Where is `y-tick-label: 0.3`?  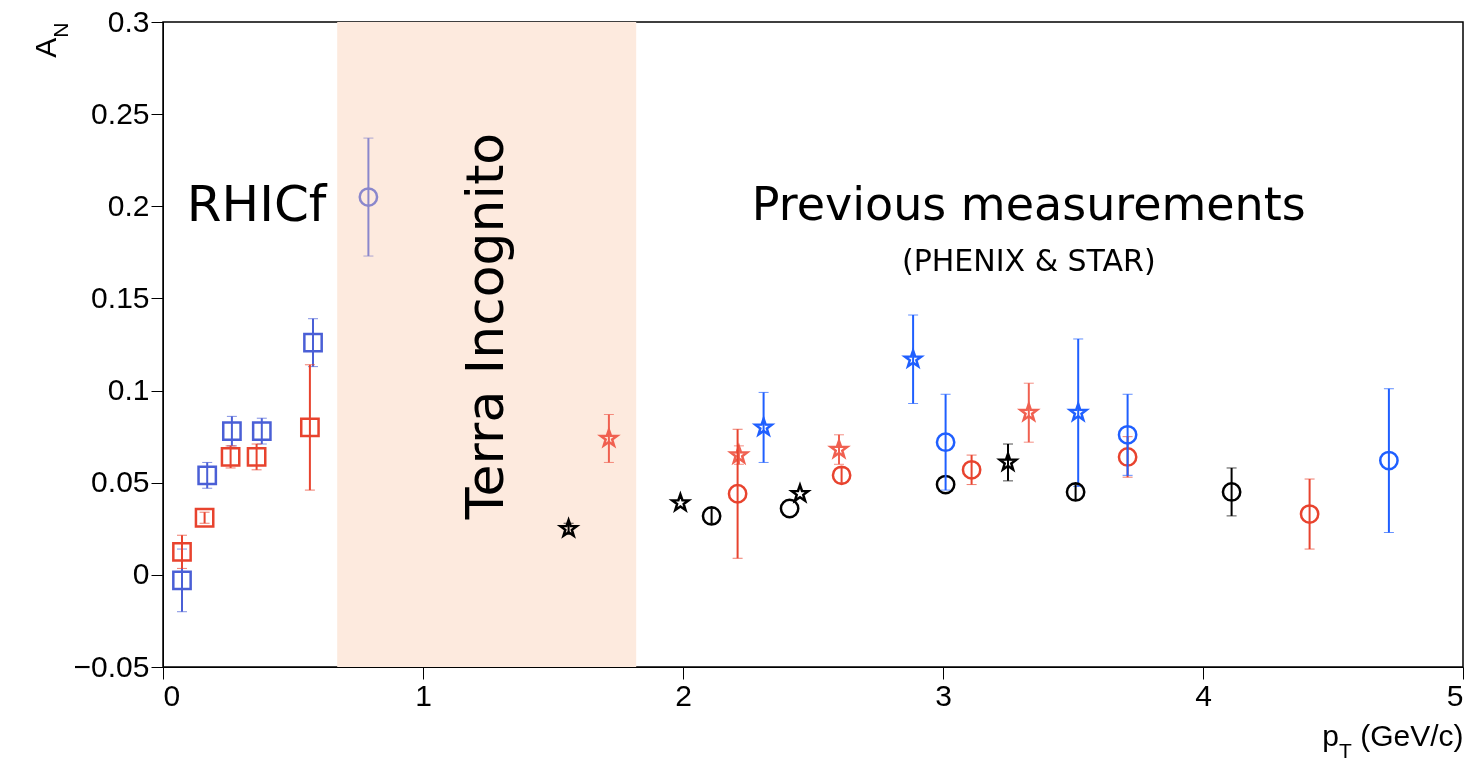 y-tick-label: 0.3 is located at coordinates (128, 21).